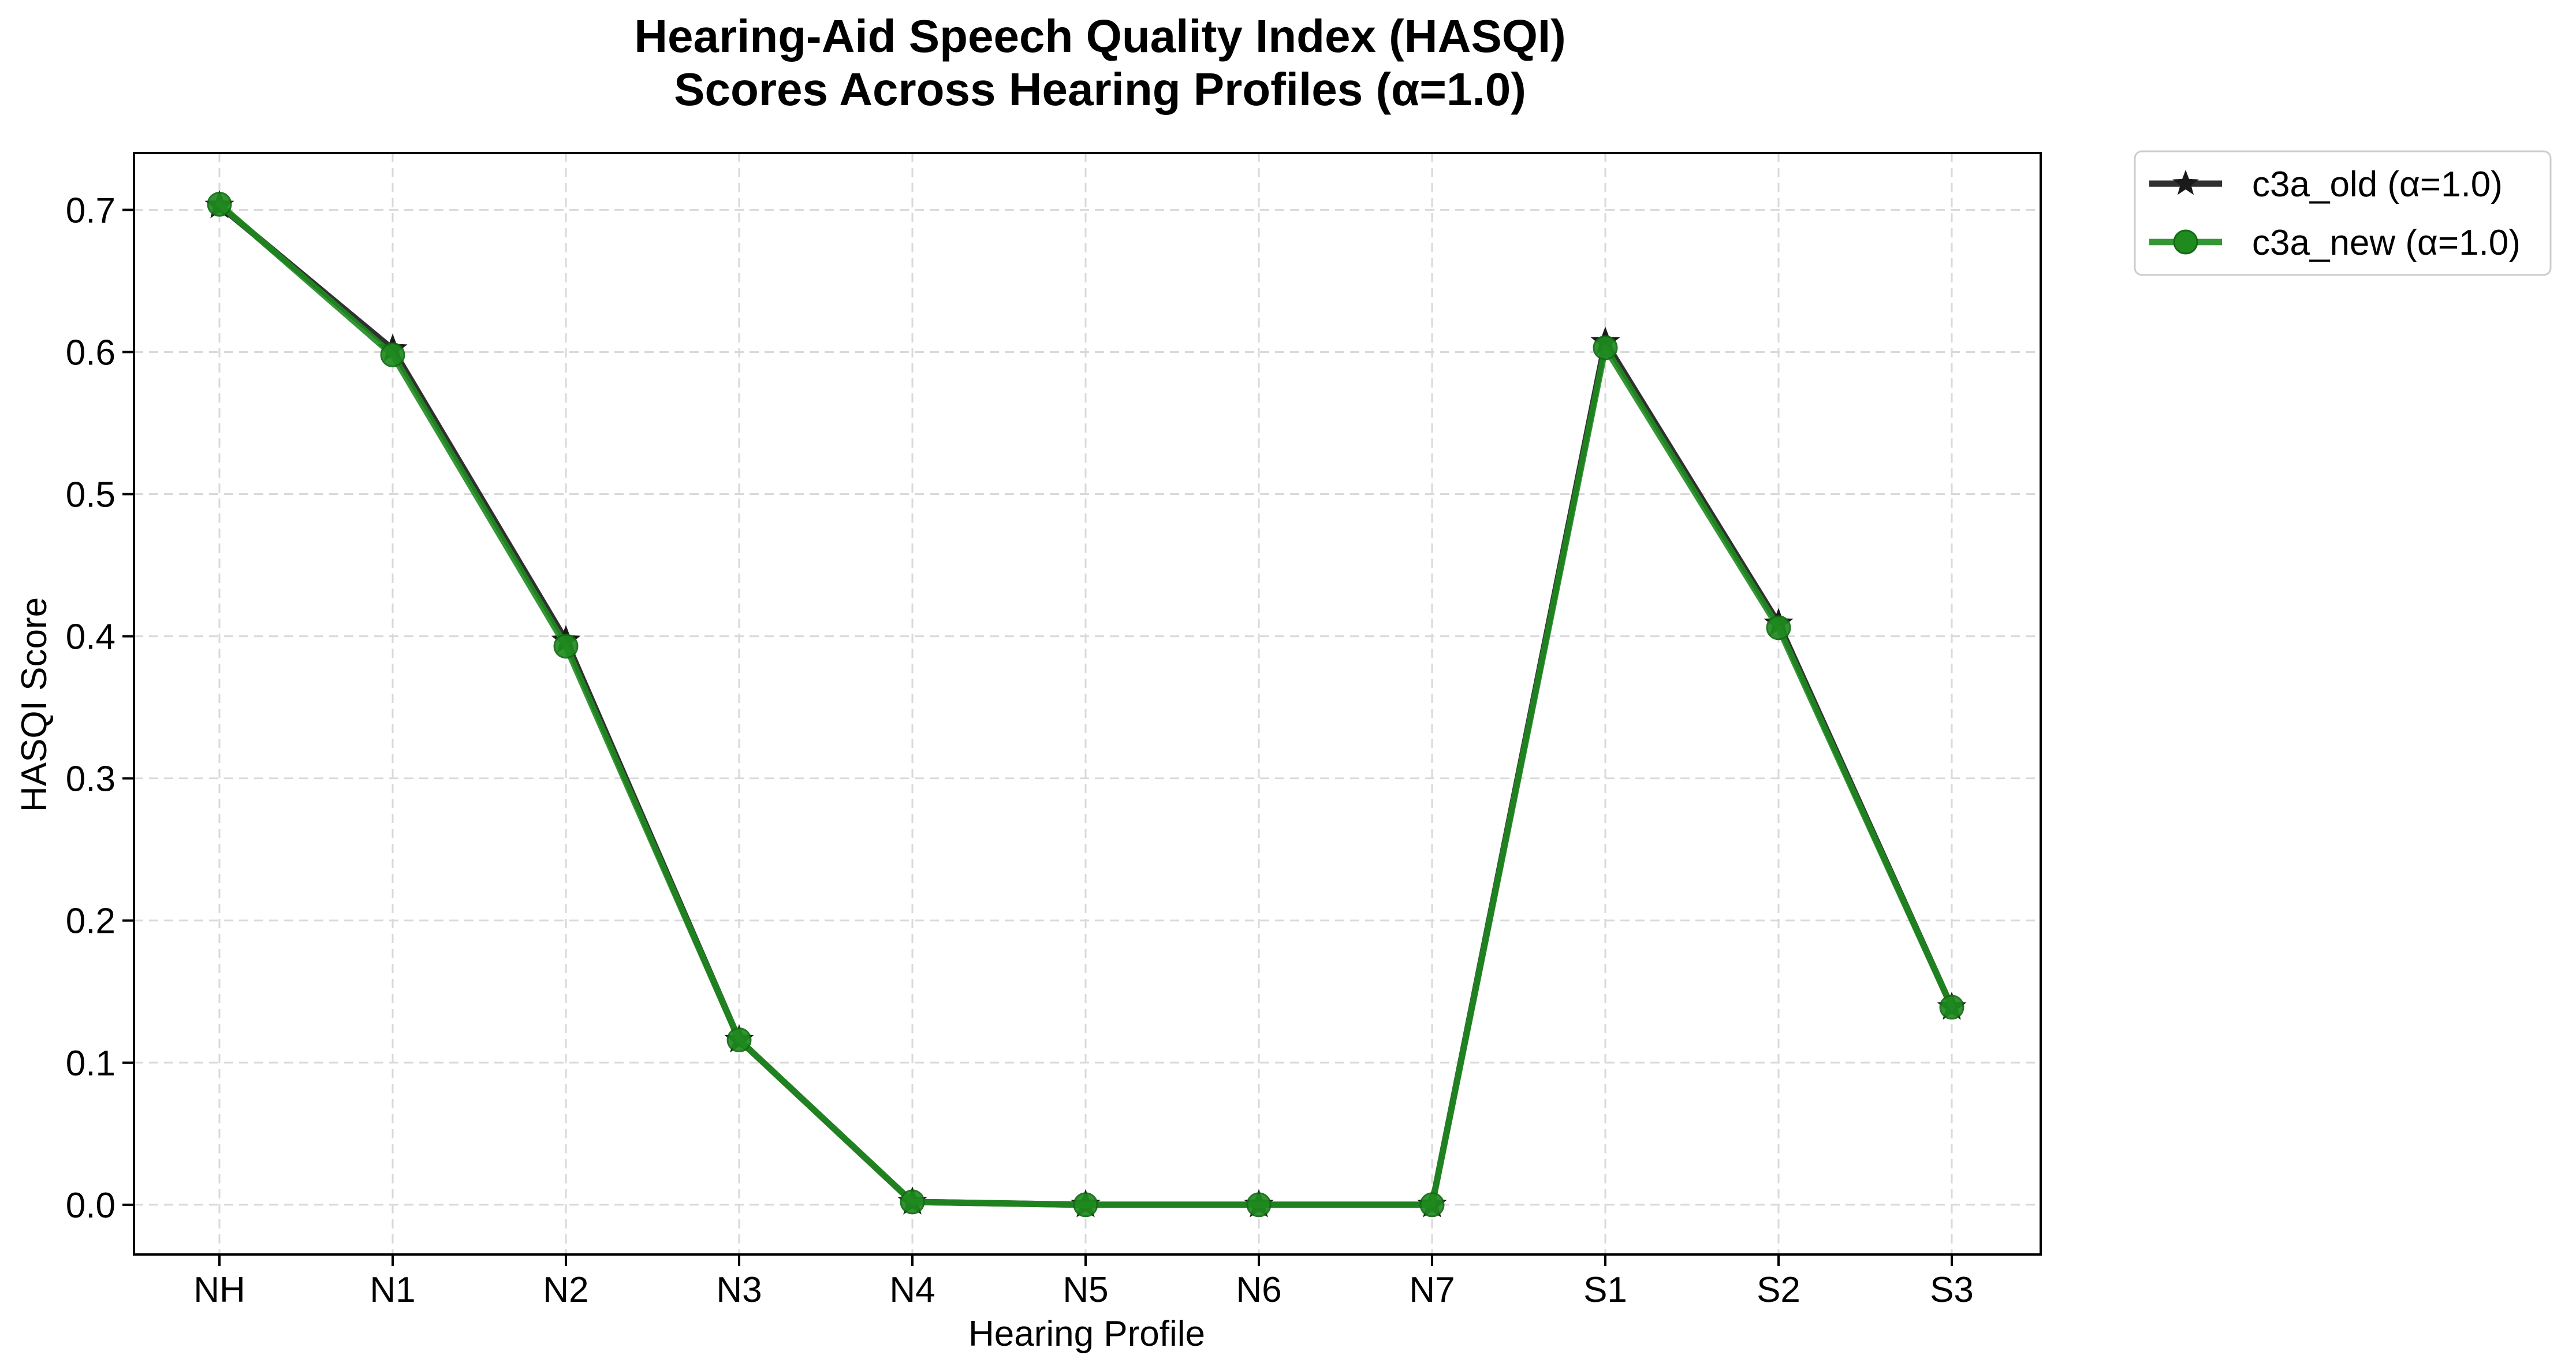  What do you see at coordinates (1952, 1290) in the screenshot?
I see `x-tick-label: S3` at bounding box center [1952, 1290].